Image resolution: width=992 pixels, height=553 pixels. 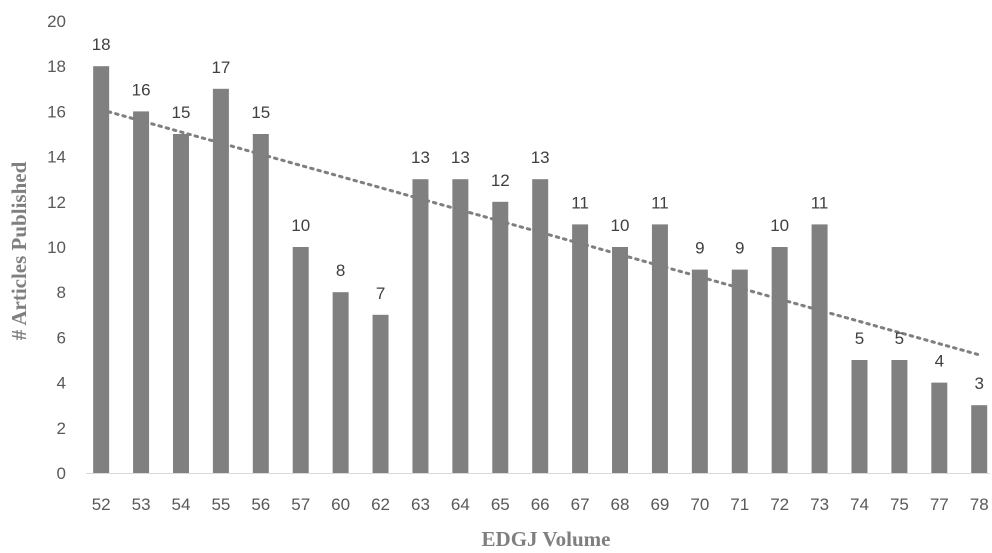 I want to click on x-tick-label: 70, so click(x=699, y=504).